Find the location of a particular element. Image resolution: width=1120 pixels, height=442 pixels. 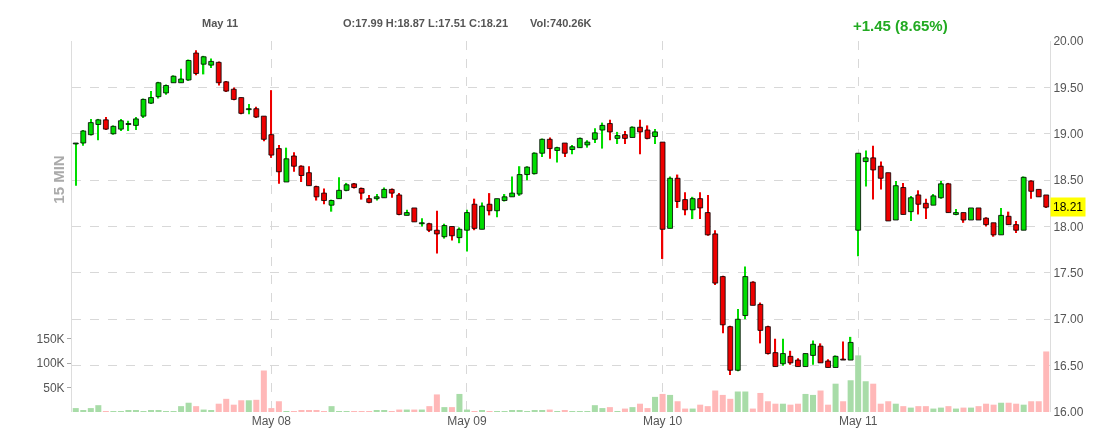

y2-tick-label: 150K is located at coordinates (50, 338).